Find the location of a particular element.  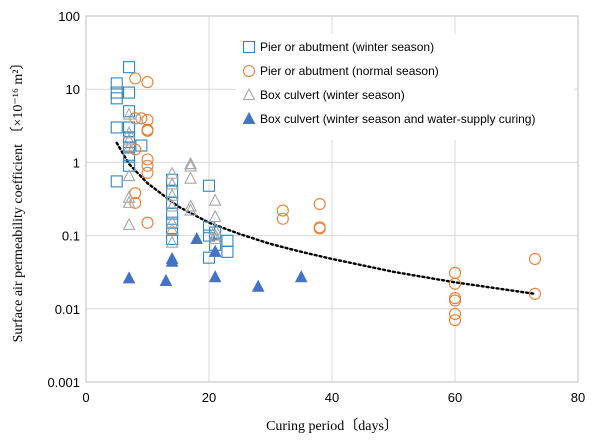

y-tick-labels: 0.001 0.01 0.1 1 10 100 is located at coordinates (63, 199).